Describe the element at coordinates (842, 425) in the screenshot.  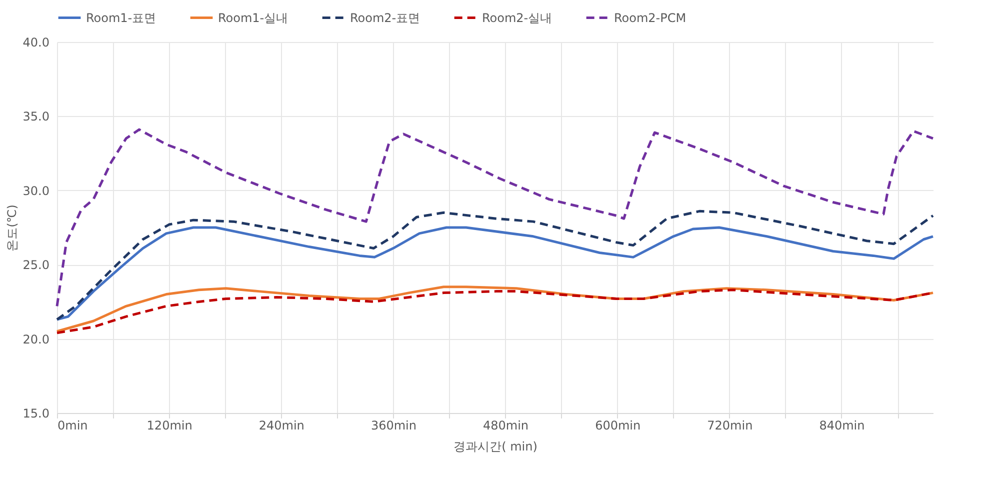
I see `x-tick-label: 840min` at that location.